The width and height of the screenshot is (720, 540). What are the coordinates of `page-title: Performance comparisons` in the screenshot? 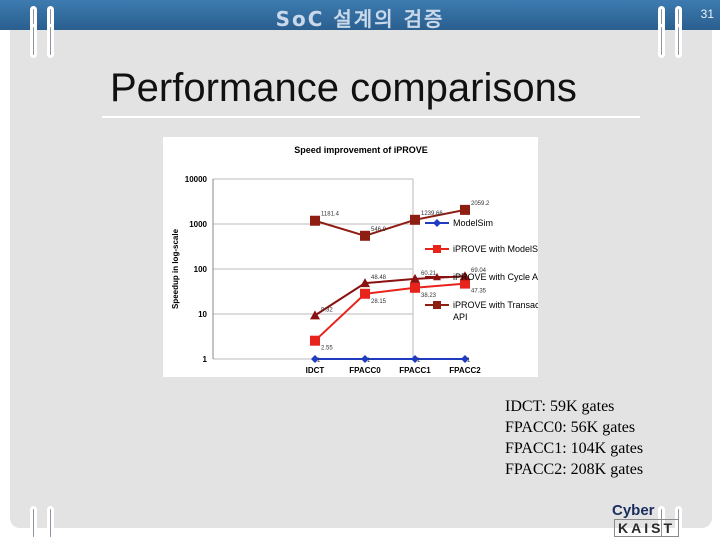 It's located at (343, 88).